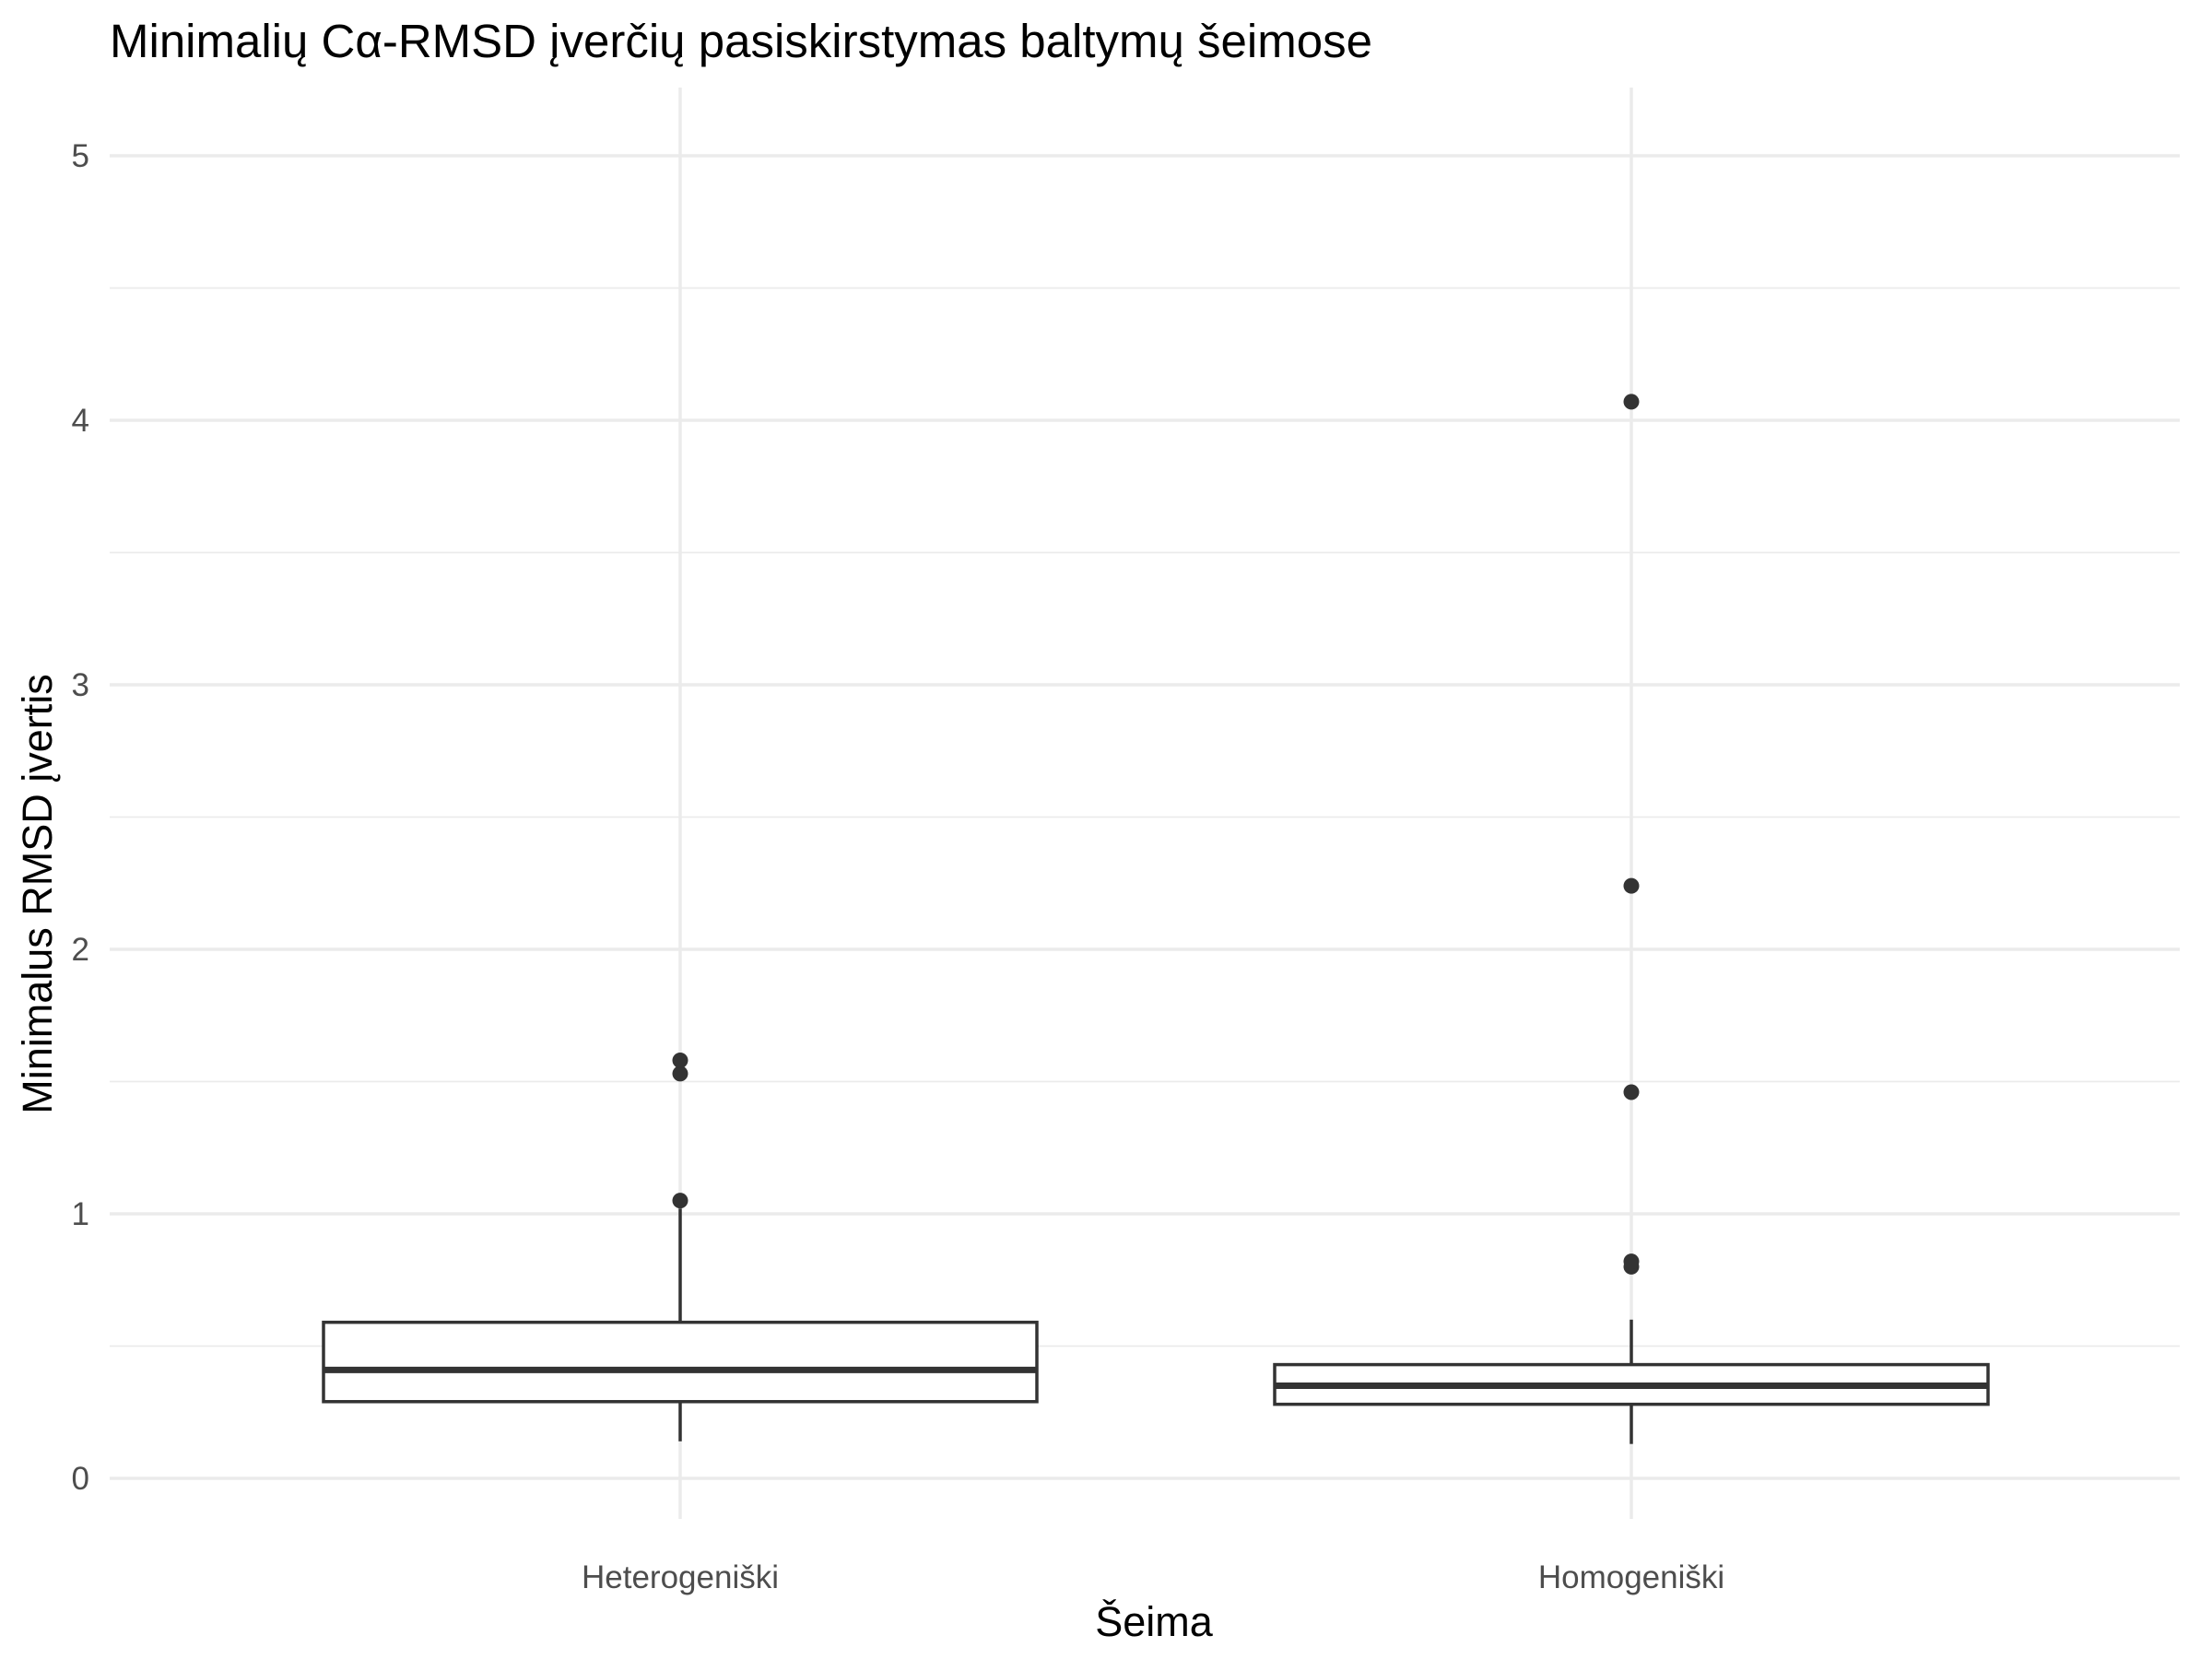 The image size is (2212, 1659). What do you see at coordinates (1153, 1577) in the screenshot?
I see `x-axis-ticks: Heterogeniški Homogeniški` at bounding box center [1153, 1577].